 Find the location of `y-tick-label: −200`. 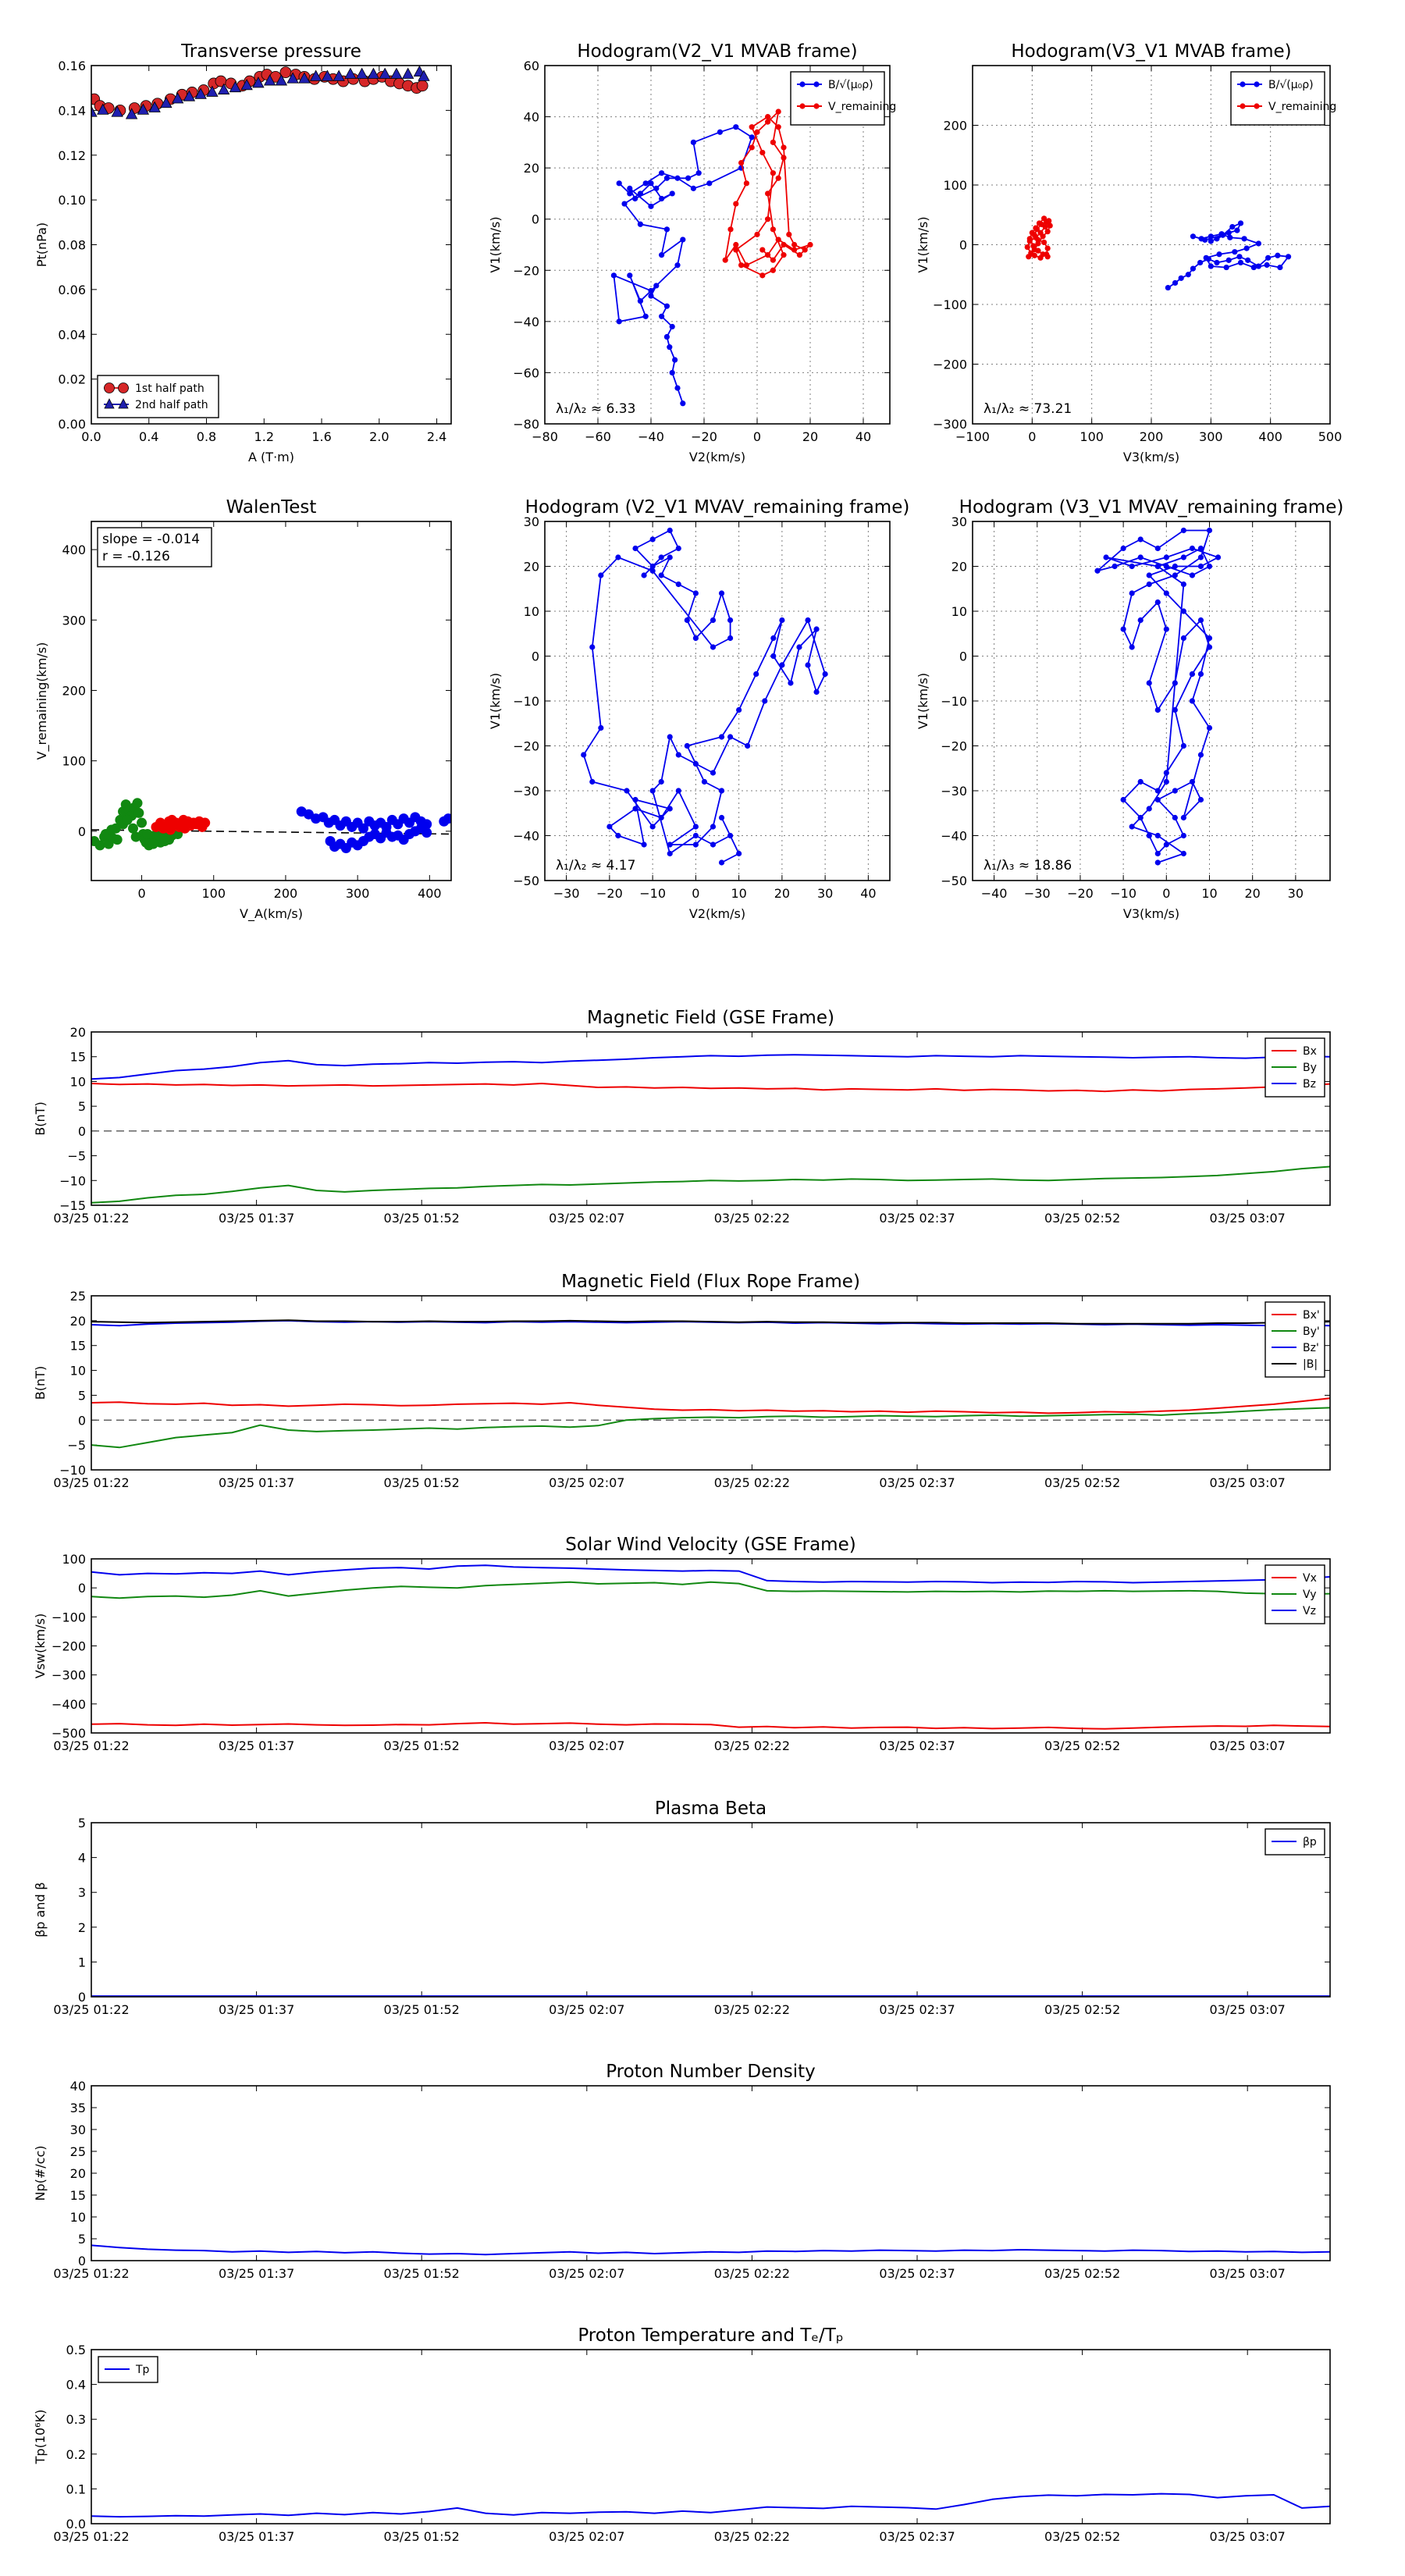

y-tick-label: −200 is located at coordinates (950, 365).